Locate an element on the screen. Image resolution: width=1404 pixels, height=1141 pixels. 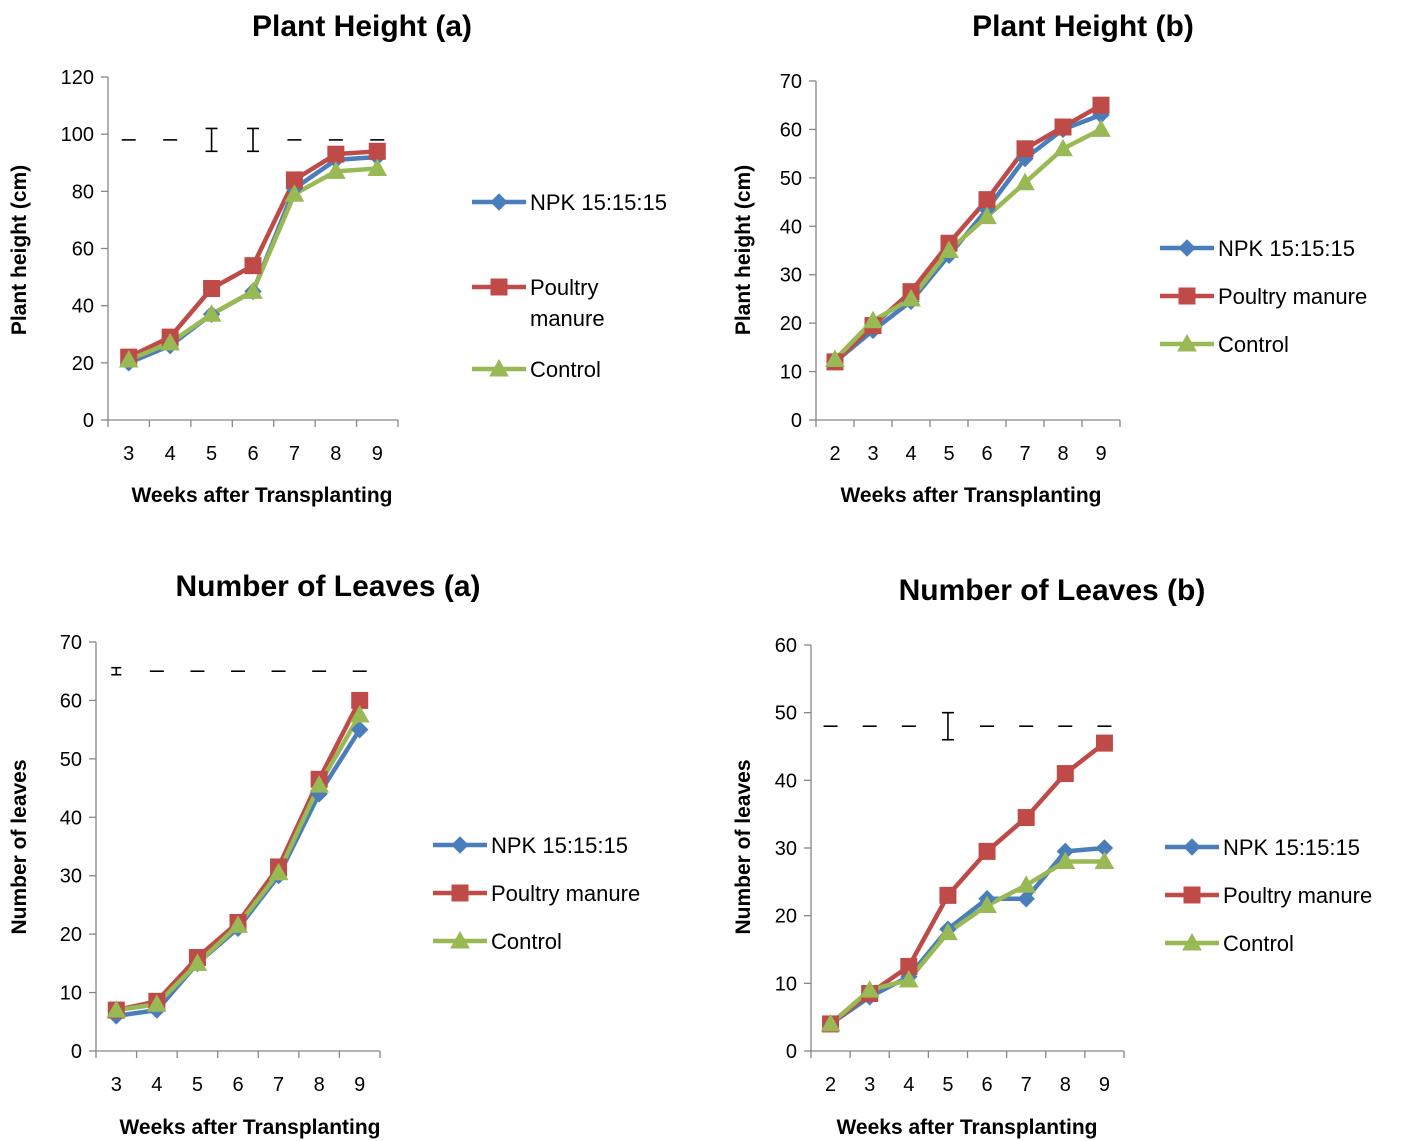
y-tick-label: 70 is located at coordinates (791, 82).